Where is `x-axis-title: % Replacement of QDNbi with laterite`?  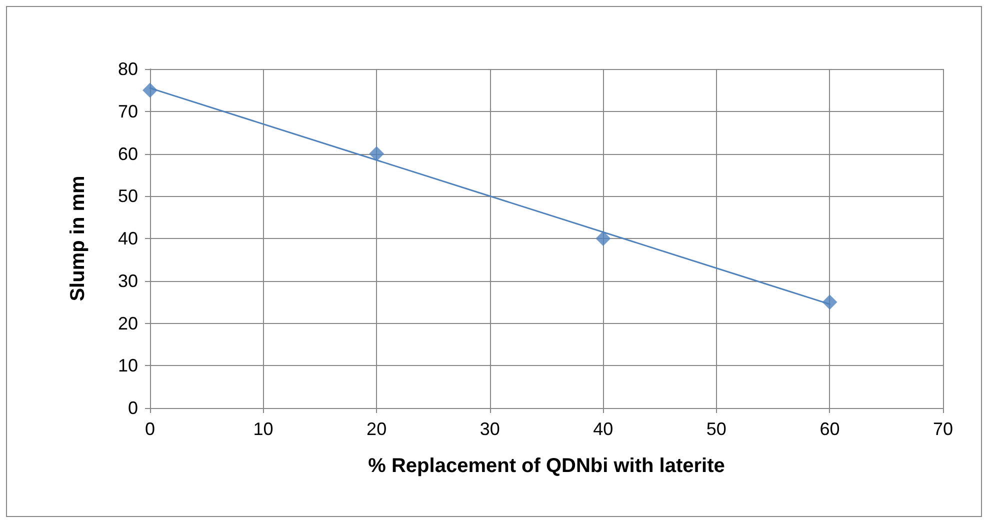
x-axis-title: % Replacement of QDNbi with laterite is located at coordinates (546, 466).